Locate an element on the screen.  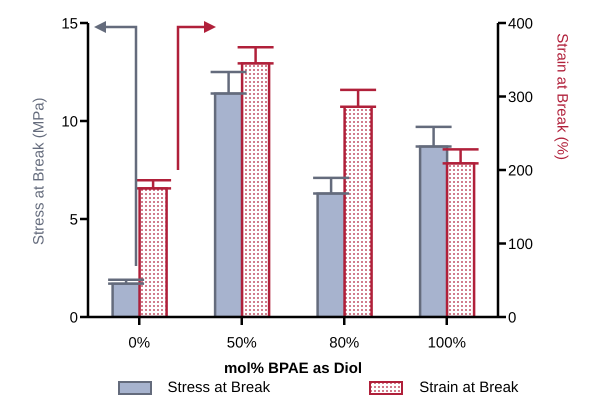
x-tick-label: 50% is located at coordinates (241, 343).